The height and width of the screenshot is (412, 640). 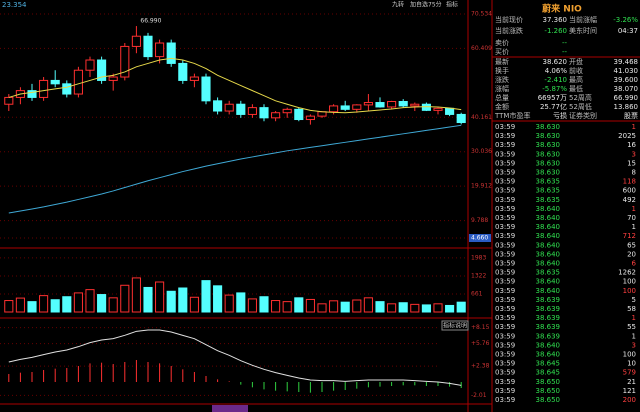 I want to click on trade-volume: 16, so click(x=631, y=145).